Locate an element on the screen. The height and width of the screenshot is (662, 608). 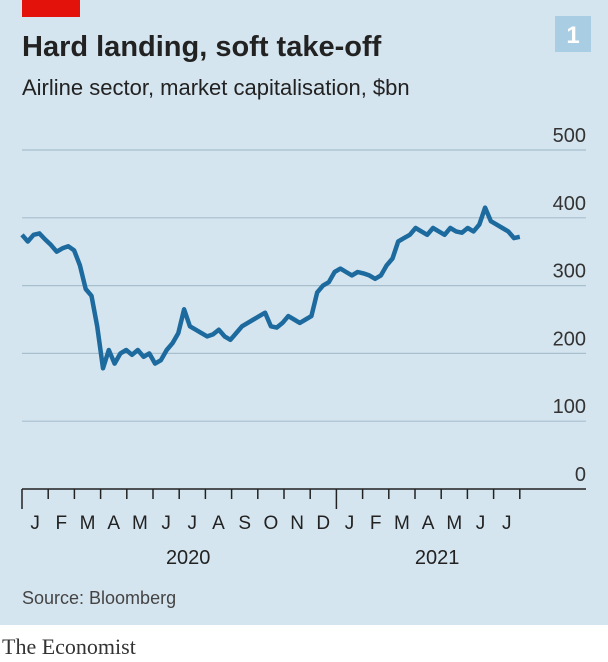
chart-title: Hard landing, soft take-off is located at coordinates (202, 47).